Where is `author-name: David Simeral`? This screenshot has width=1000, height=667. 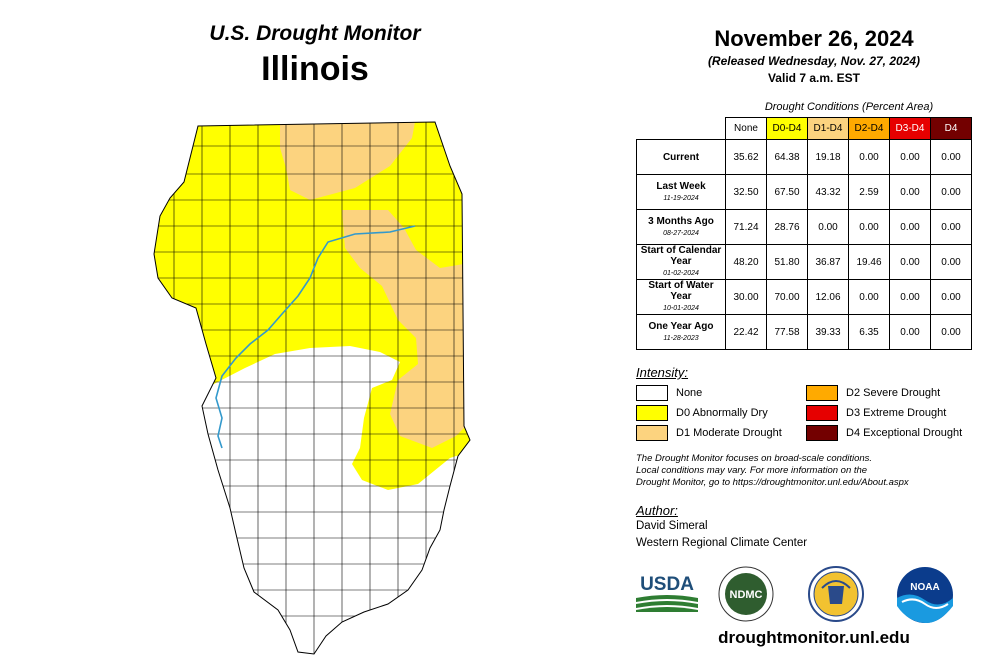 author-name: David Simeral is located at coordinates (672, 526).